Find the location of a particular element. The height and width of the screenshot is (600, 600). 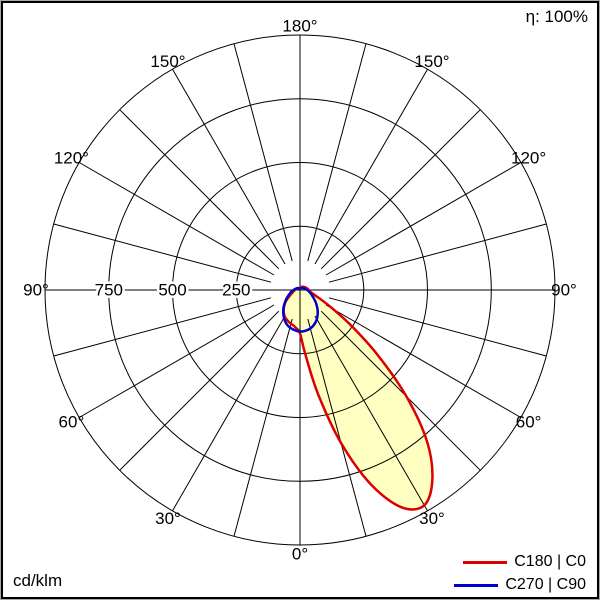

legend-line-blue is located at coordinates (476, 585).